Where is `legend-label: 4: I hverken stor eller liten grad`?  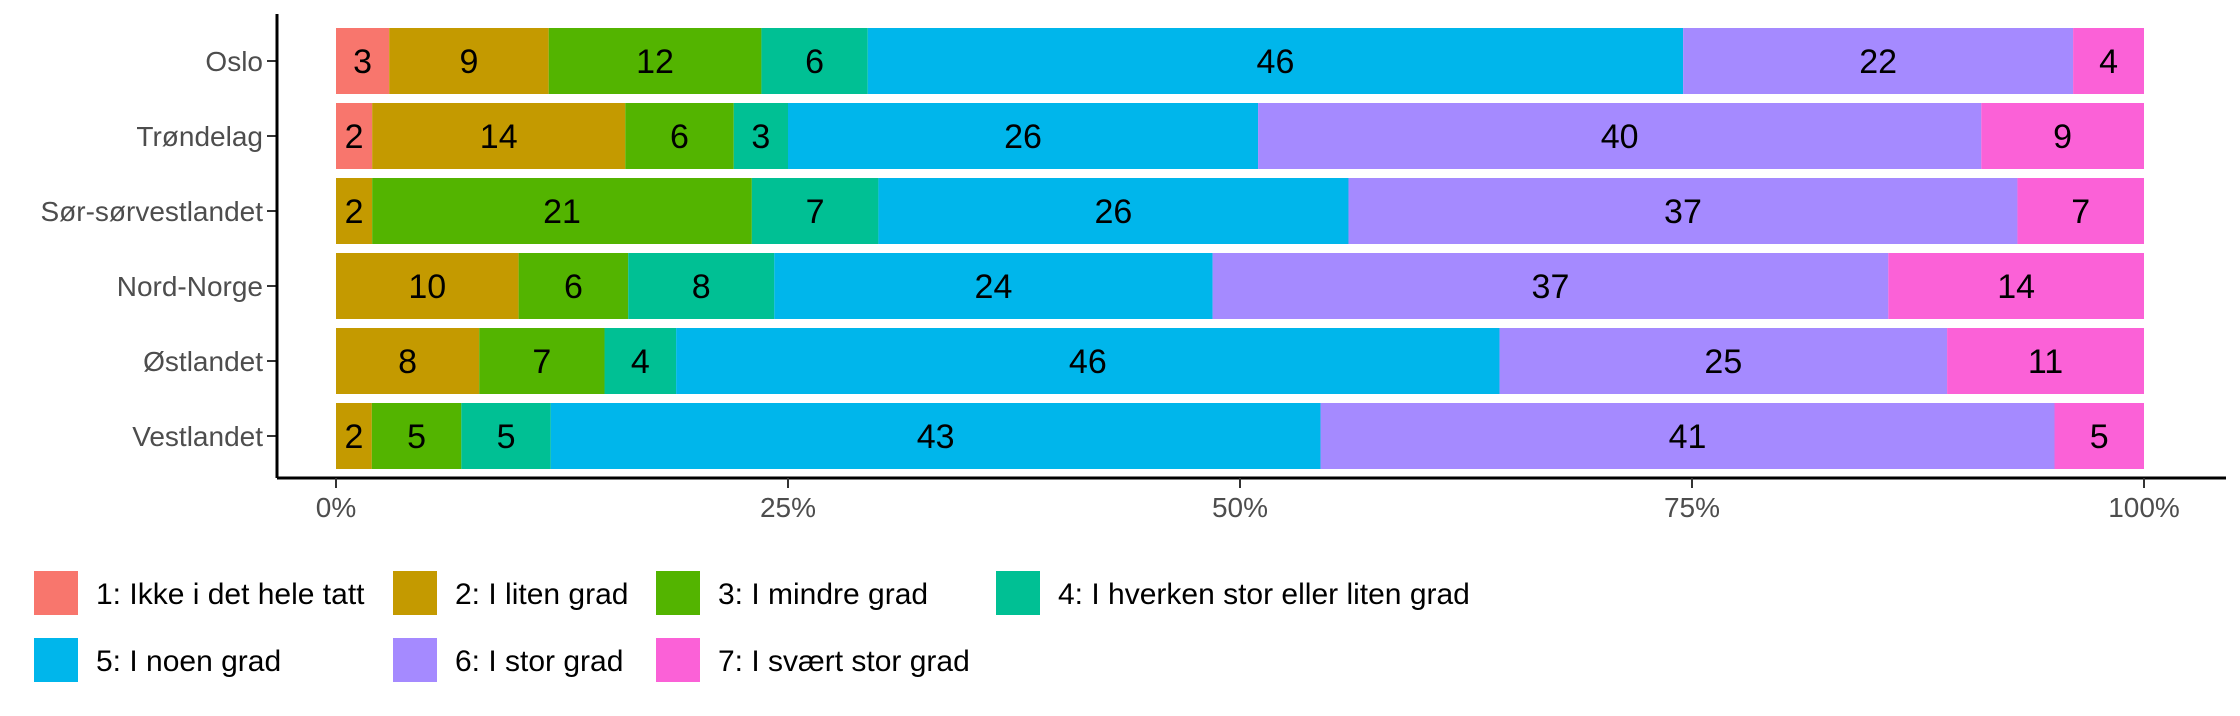 legend-label: 4: I hverken stor eller liten grad is located at coordinates (1264, 594).